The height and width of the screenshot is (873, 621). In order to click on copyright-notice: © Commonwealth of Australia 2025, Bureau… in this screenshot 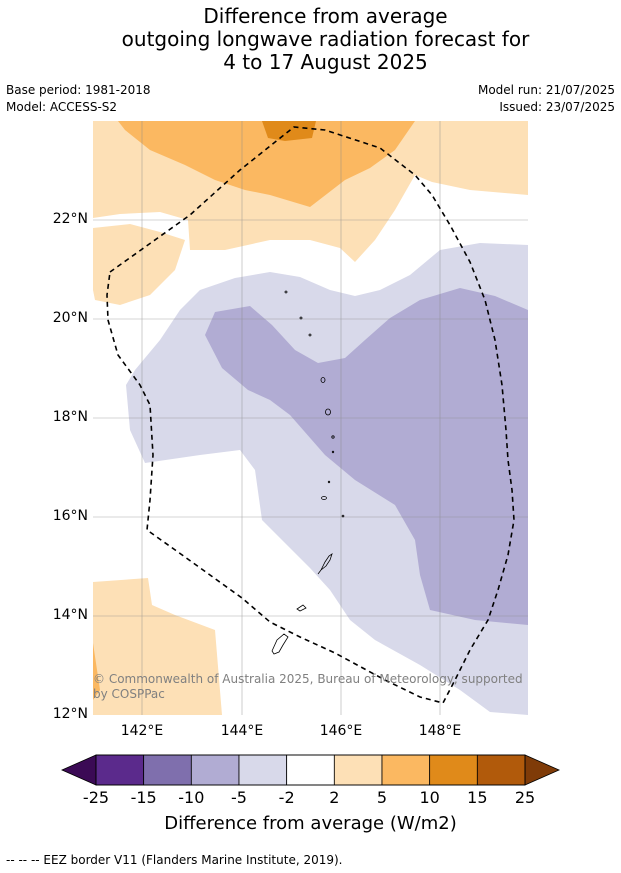, I will do `click(308, 686)`.